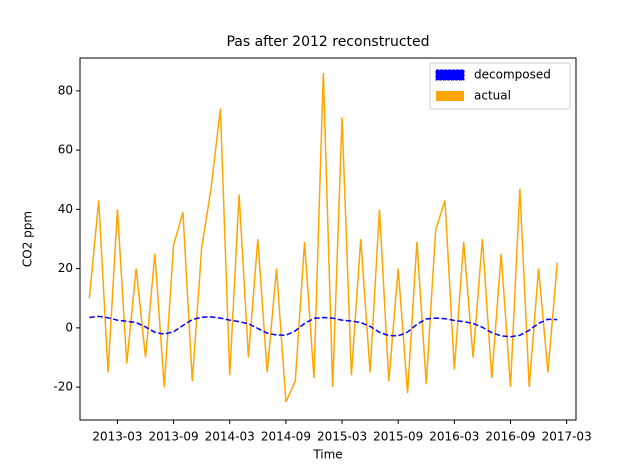 The height and width of the screenshot is (476, 640). Describe the element at coordinates (286, 437) in the screenshot. I see `x-tick-label: 2014-09` at that location.